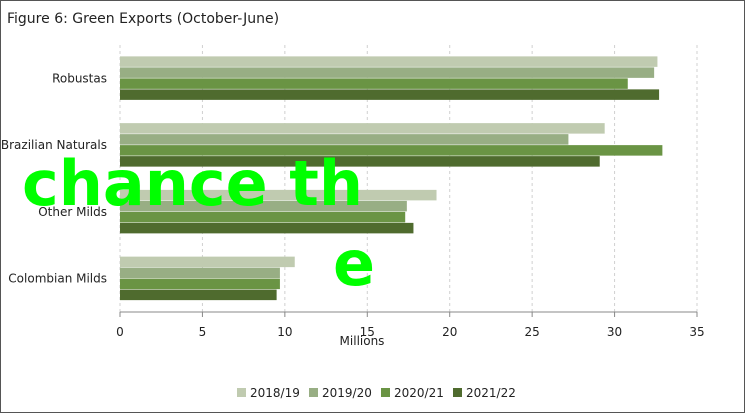 The width and height of the screenshot is (745, 417). Describe the element at coordinates (79, 78) in the screenshot. I see `y-tick-label: Robustas` at that location.